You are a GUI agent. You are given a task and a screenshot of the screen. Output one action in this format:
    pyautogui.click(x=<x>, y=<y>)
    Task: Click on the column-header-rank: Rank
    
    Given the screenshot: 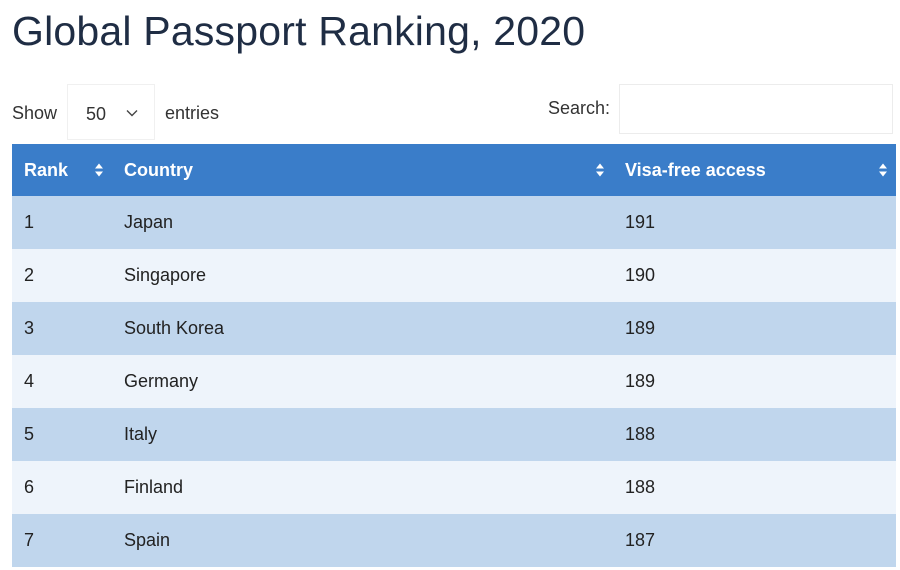 What is the action you would take?
    pyautogui.click(x=62, y=170)
    